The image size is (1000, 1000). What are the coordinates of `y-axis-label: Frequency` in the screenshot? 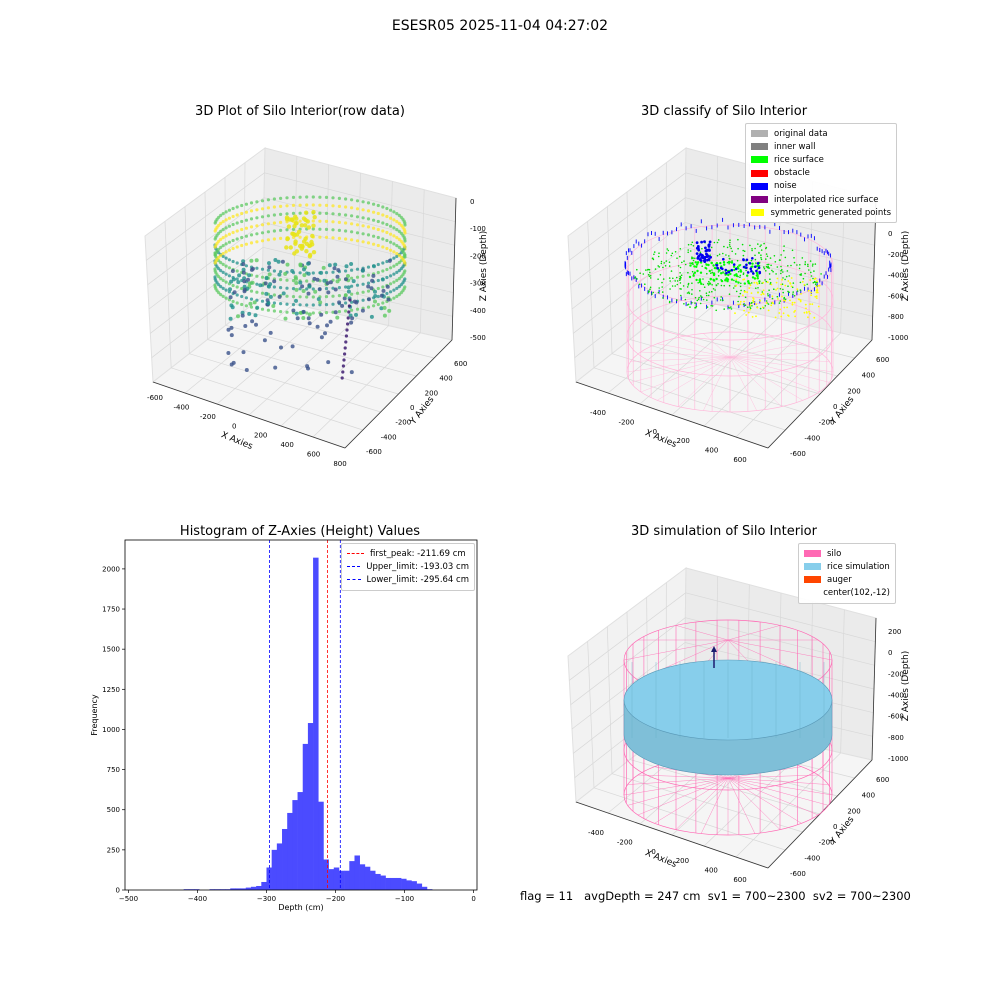 It's located at (94, 715).